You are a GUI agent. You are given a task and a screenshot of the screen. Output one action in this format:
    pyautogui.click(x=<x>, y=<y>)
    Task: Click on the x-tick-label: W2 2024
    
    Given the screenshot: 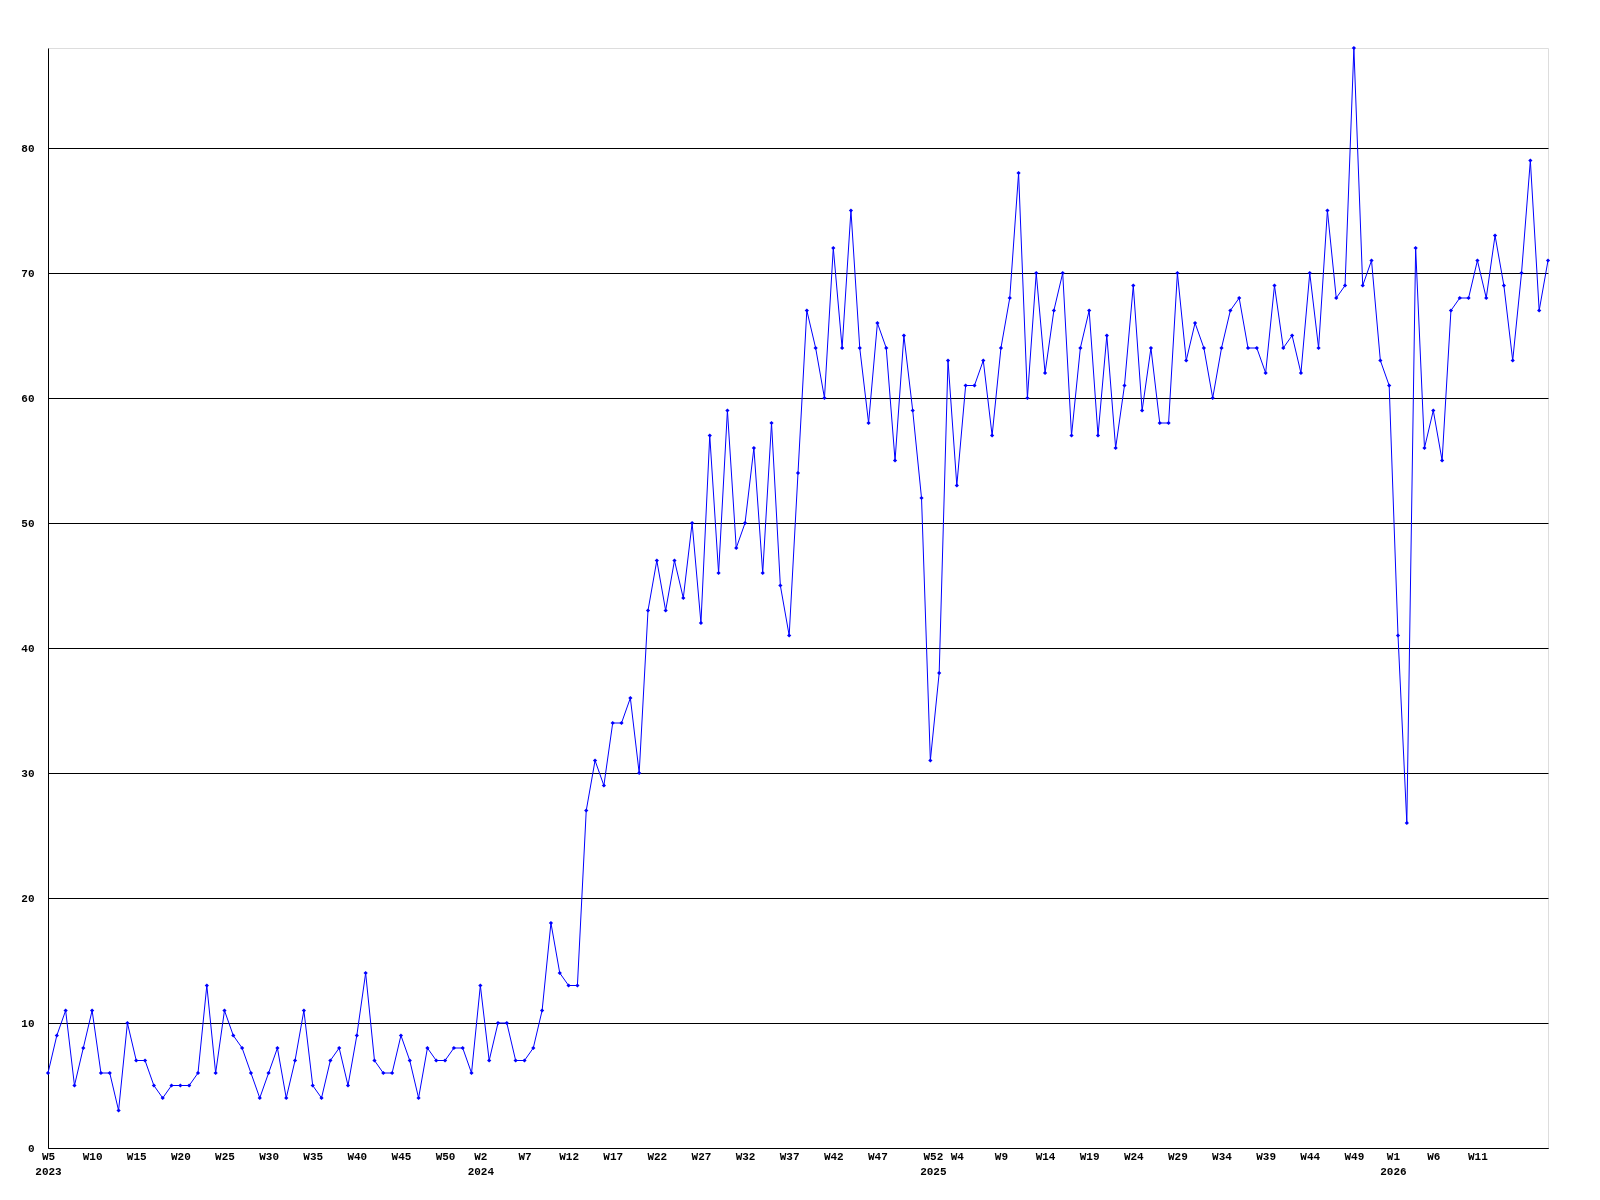 What is the action you would take?
    pyautogui.click(x=481, y=1164)
    